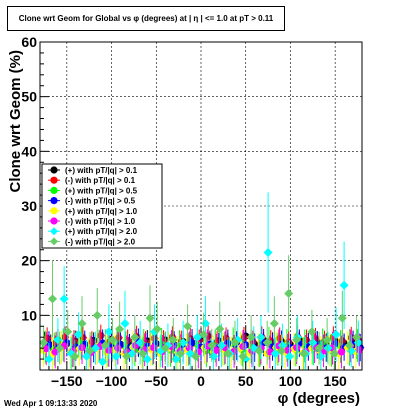 The width and height of the screenshot is (400, 412). Describe the element at coordinates (112, 381) in the screenshot. I see `x-tick-label: −100` at that location.